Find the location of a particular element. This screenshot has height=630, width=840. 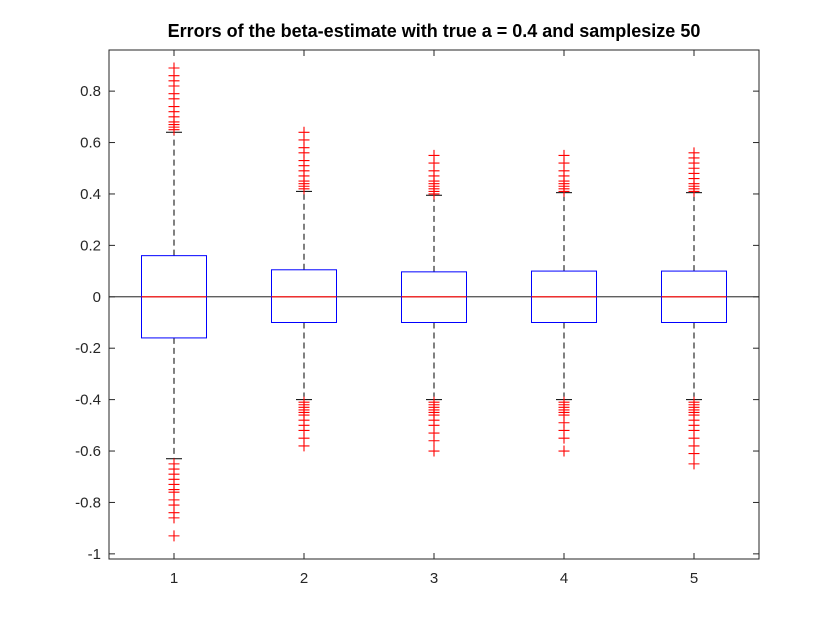

y-tick-label: 0.2 is located at coordinates (90, 245).